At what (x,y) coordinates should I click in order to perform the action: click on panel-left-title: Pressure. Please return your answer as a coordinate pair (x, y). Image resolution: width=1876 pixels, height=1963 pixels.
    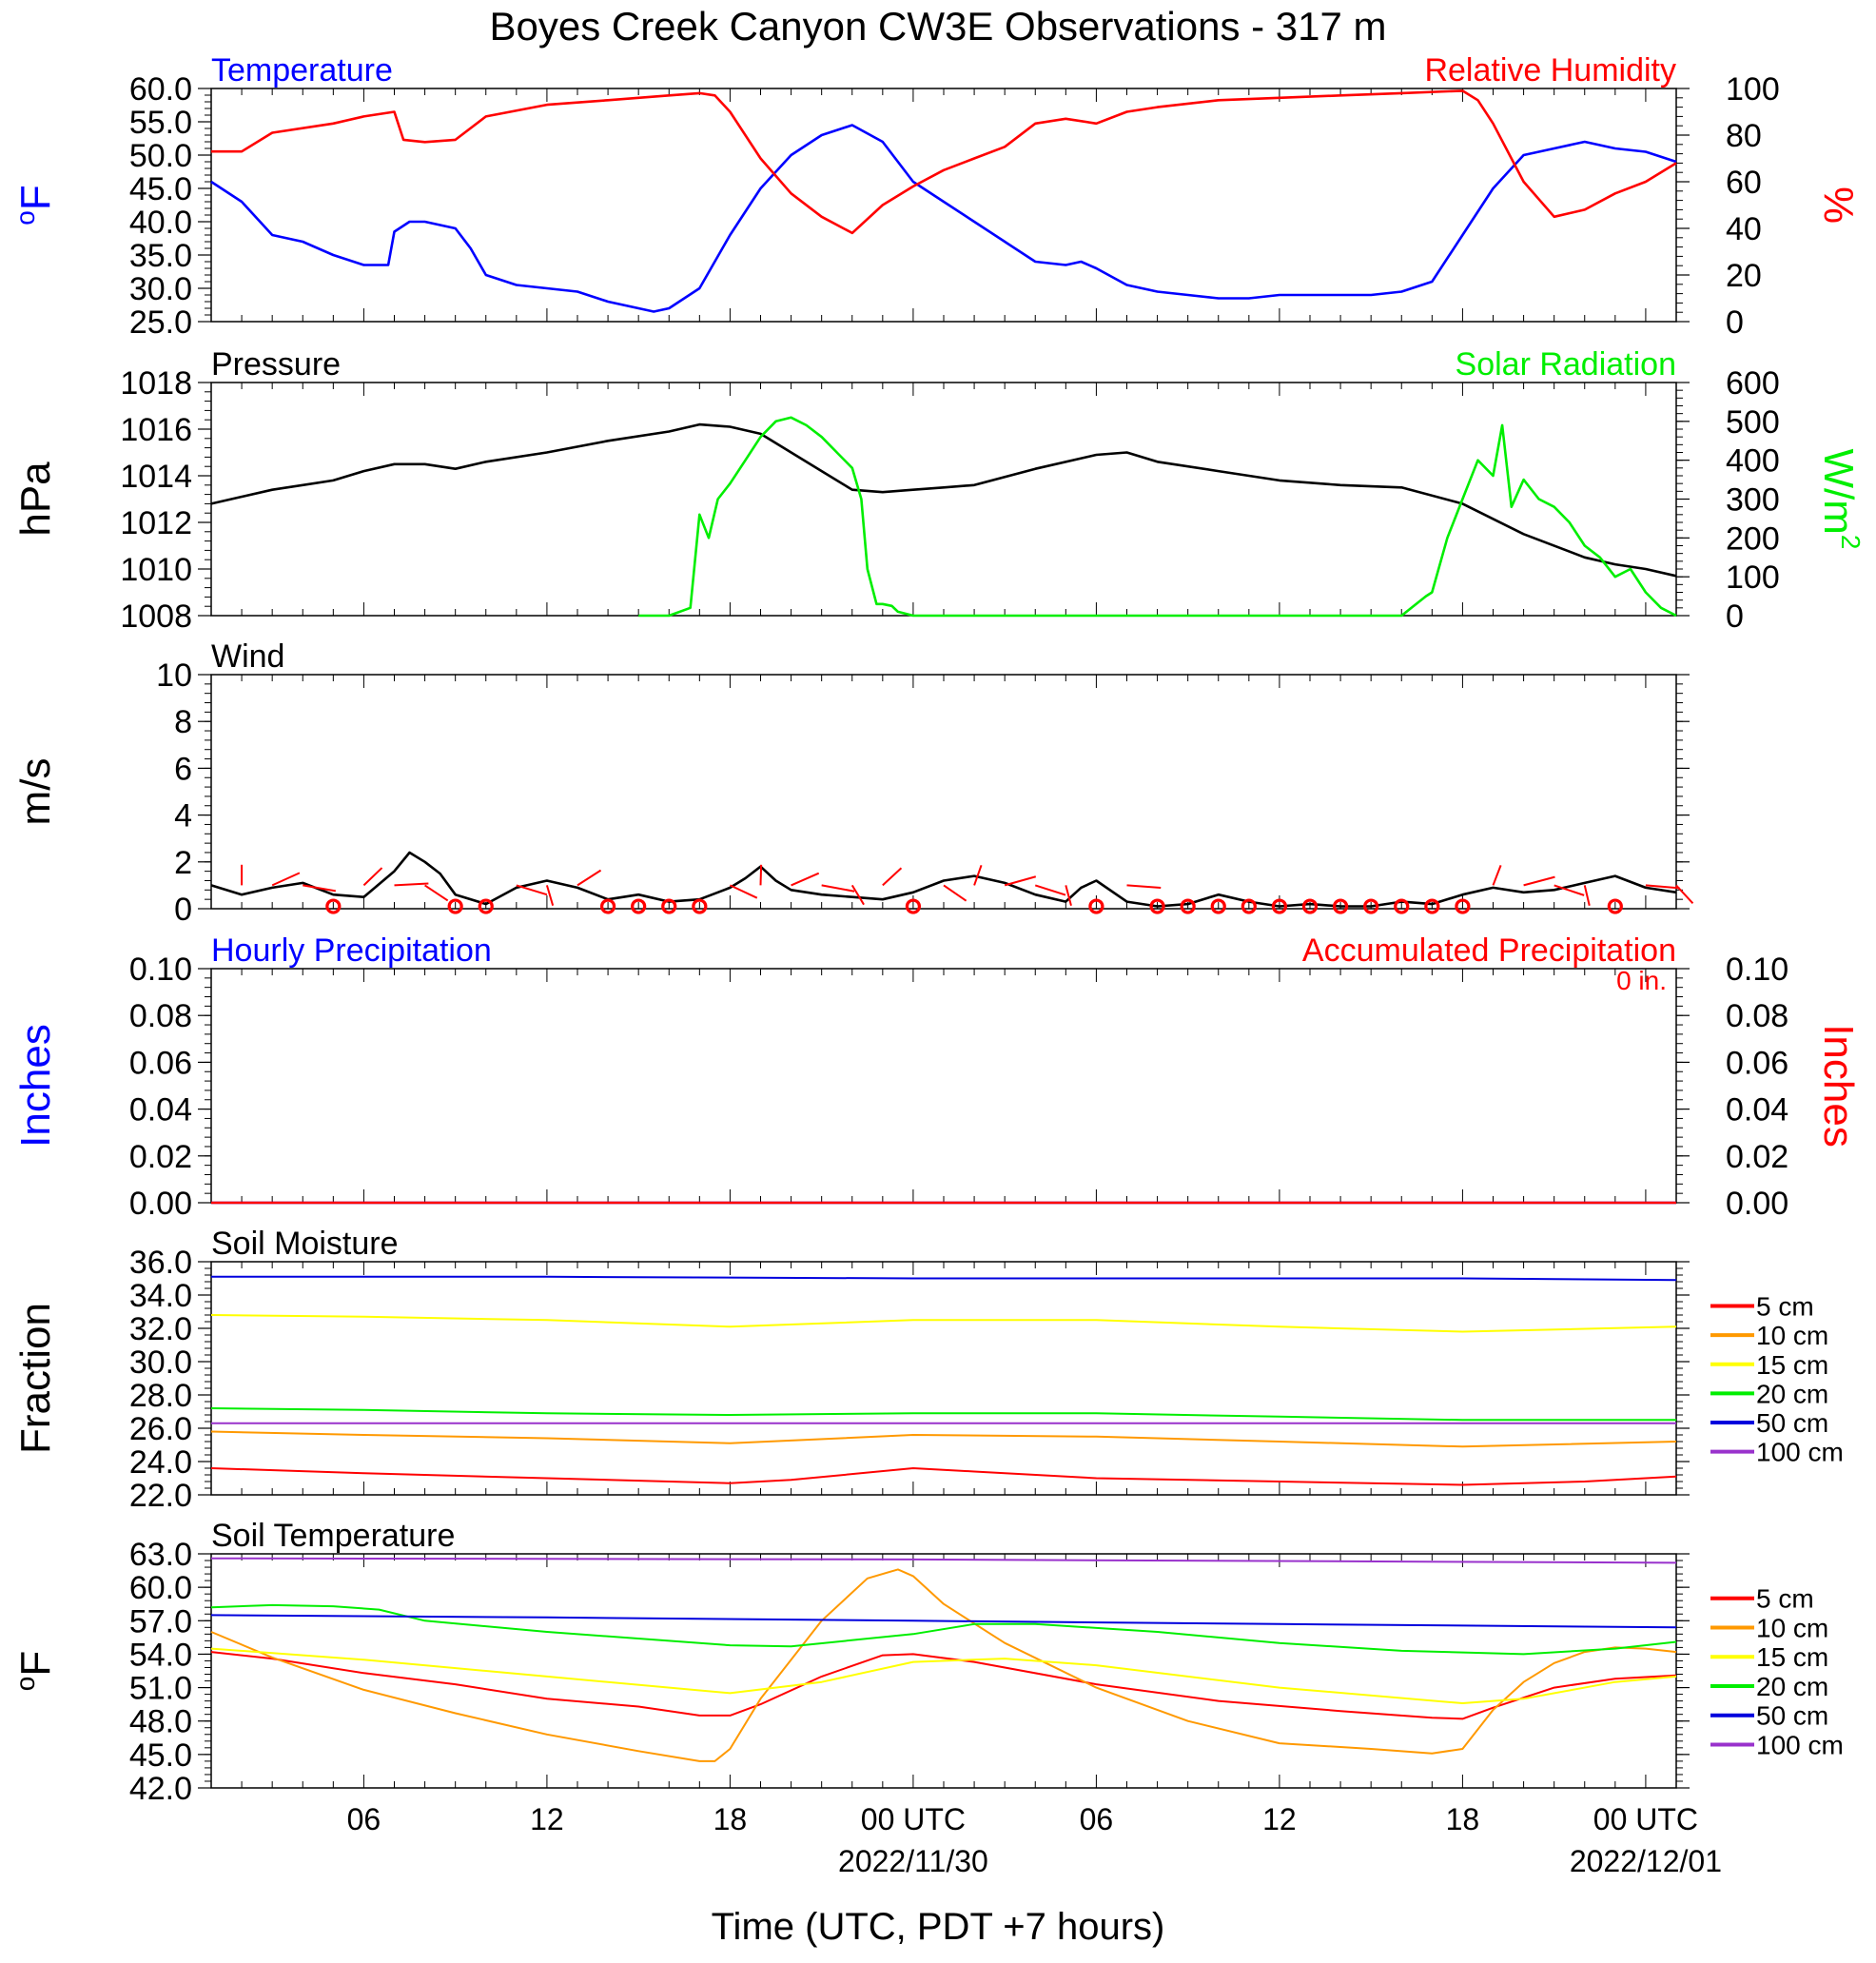
    Looking at the image, I should click on (276, 364).